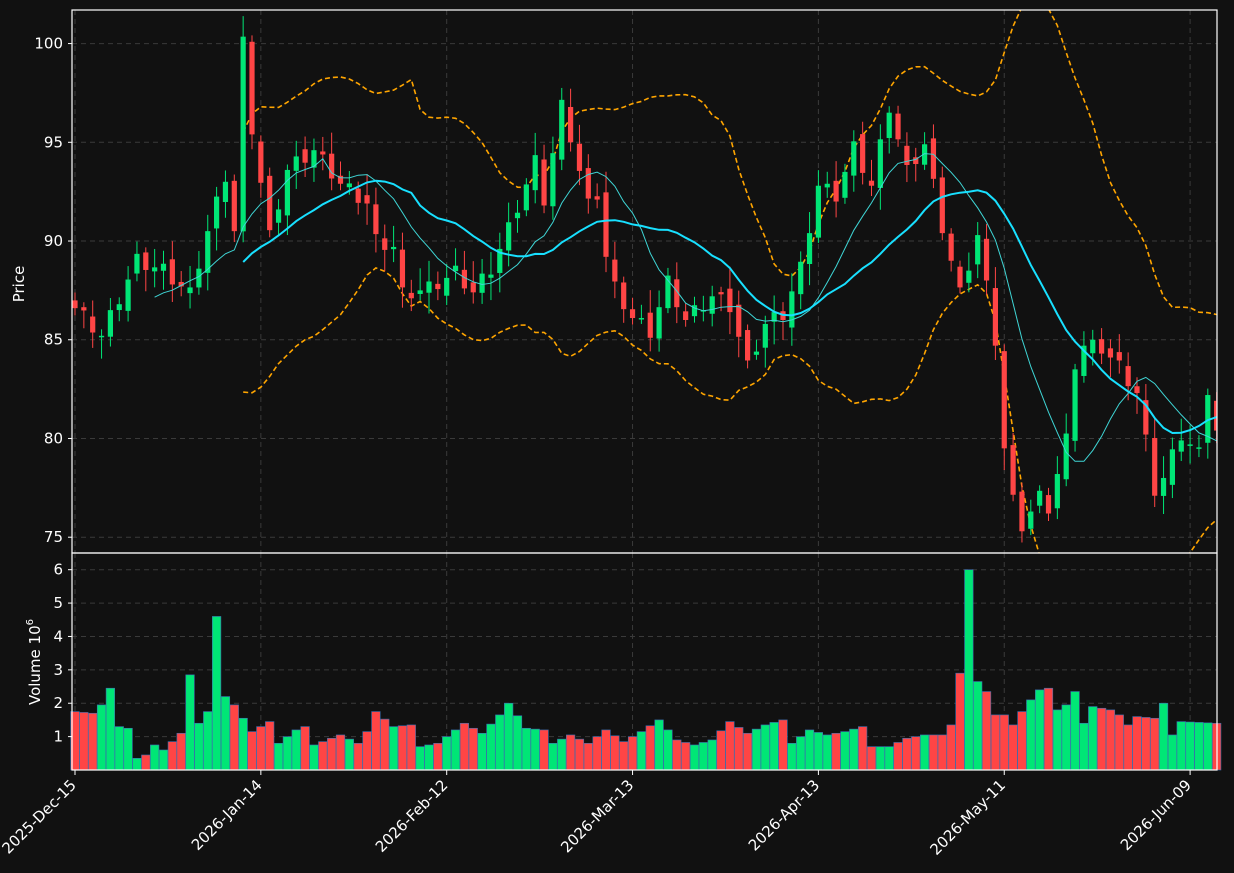  What do you see at coordinates (58, 737) in the screenshot?
I see `volume-tick-label: 1` at bounding box center [58, 737].